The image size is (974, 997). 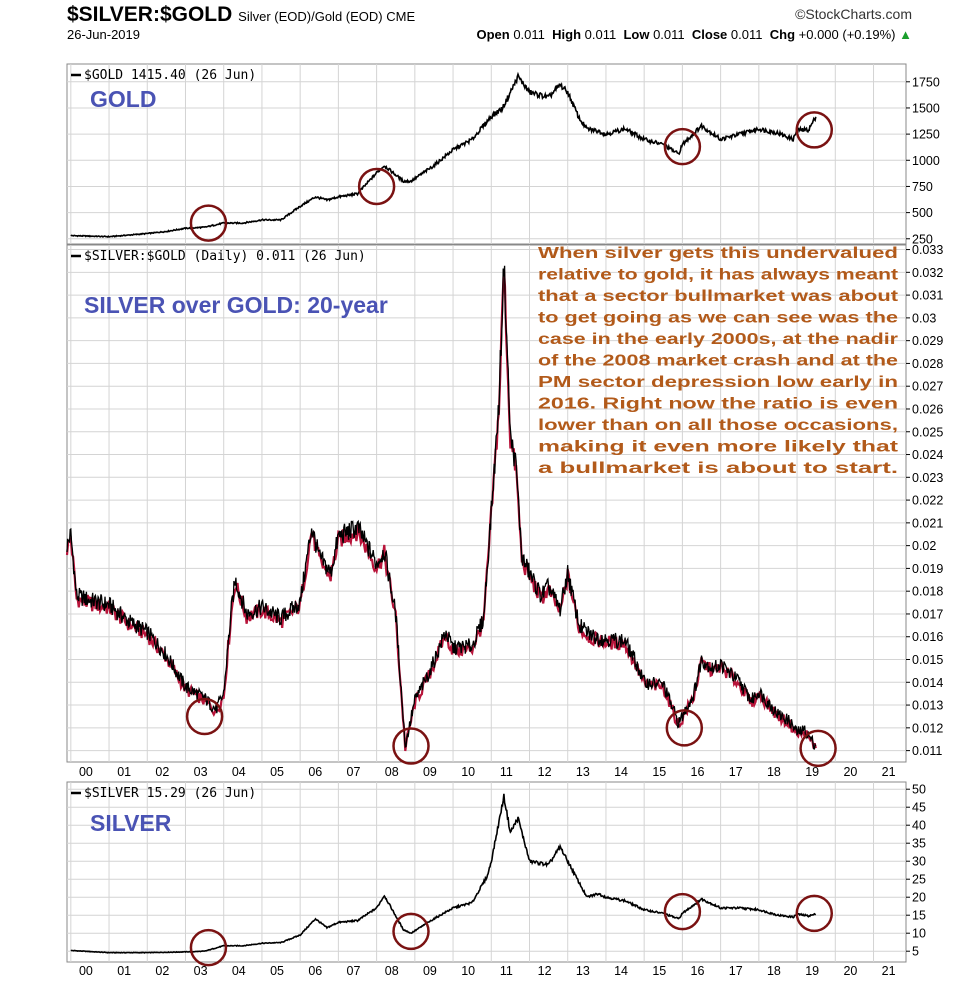 What do you see at coordinates (927, 478) in the screenshot?
I see `y-tick-label: 0.023` at bounding box center [927, 478].